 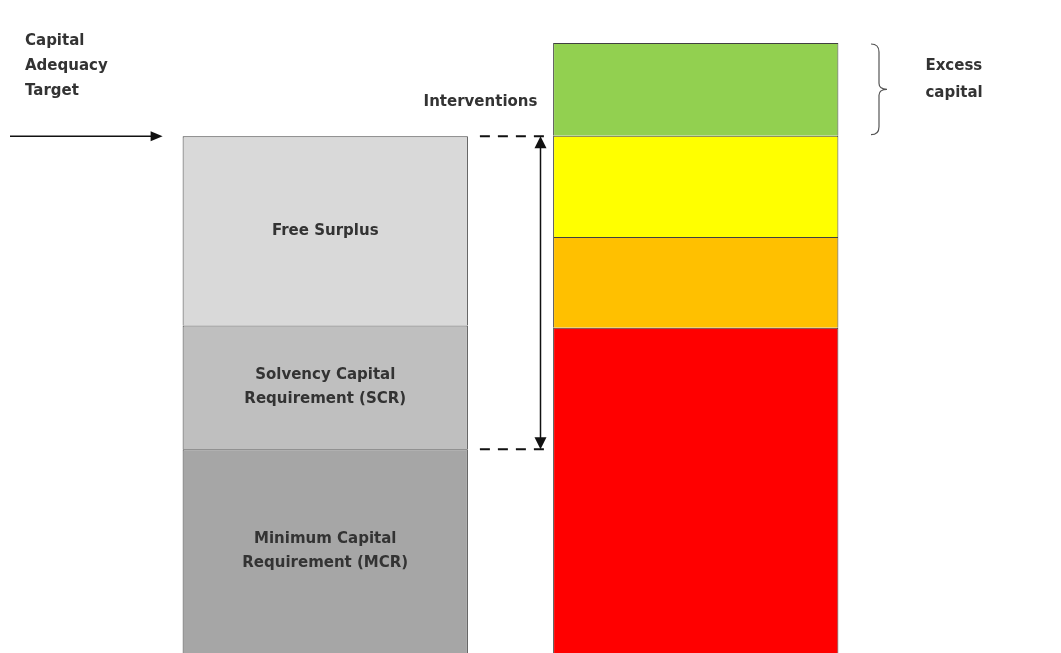 I want to click on series-label: Free Surplus, so click(x=325, y=229).